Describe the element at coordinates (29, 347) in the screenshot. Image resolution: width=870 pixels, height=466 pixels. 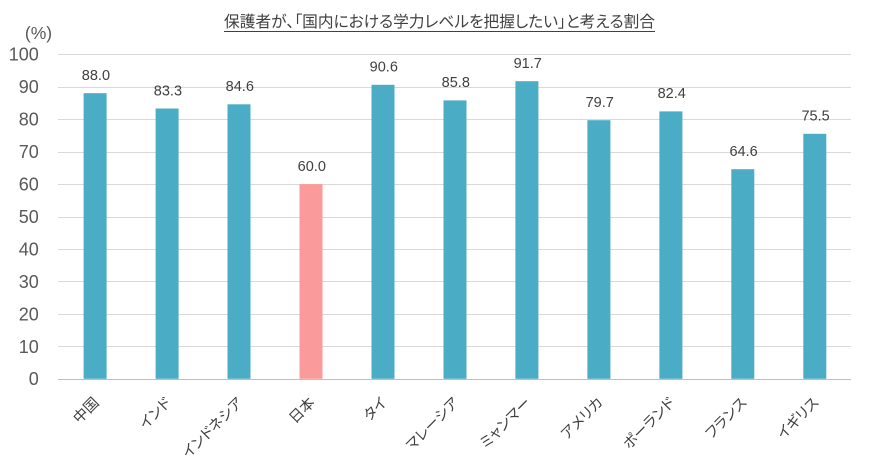
I see `svg-text: 10` at that location.